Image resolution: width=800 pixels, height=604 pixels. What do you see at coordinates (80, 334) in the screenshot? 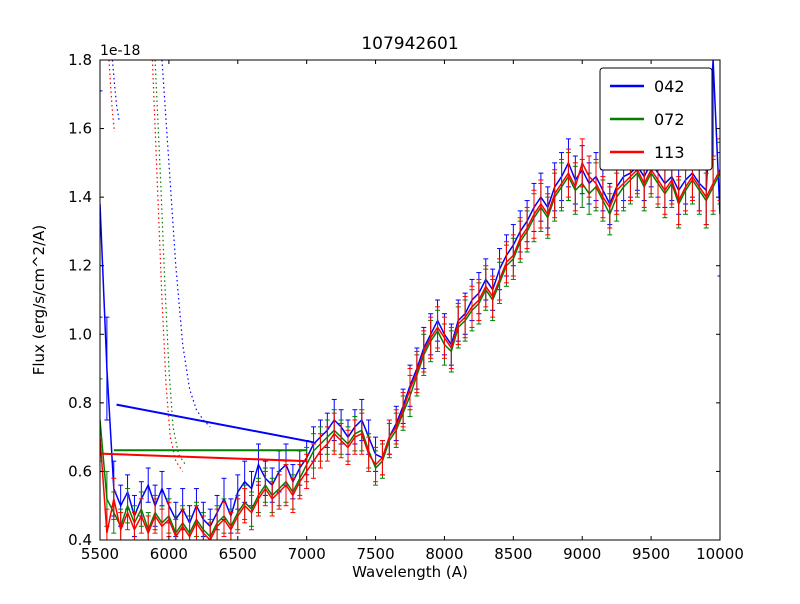
I see `y-tick-label: 1.0` at bounding box center [80, 334].